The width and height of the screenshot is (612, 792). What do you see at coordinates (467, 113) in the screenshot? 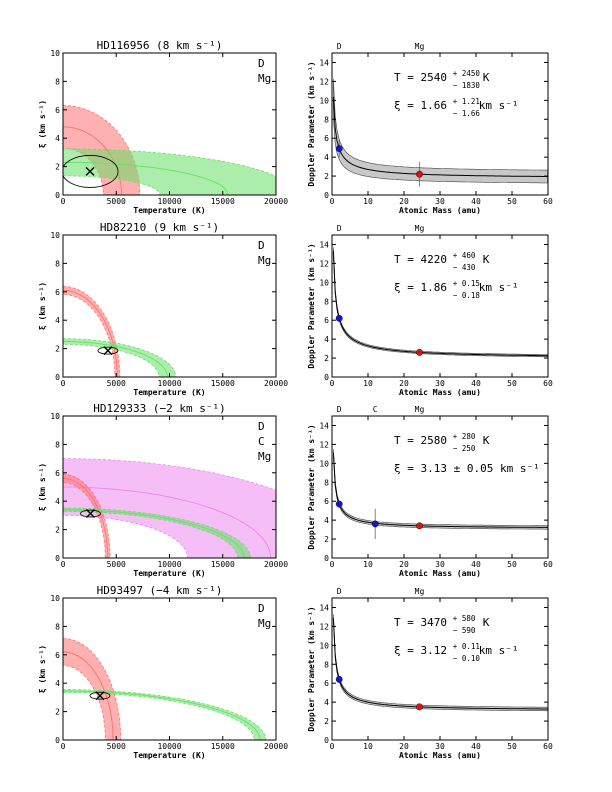
I see `xi-minus: − 1.66` at bounding box center [467, 113].